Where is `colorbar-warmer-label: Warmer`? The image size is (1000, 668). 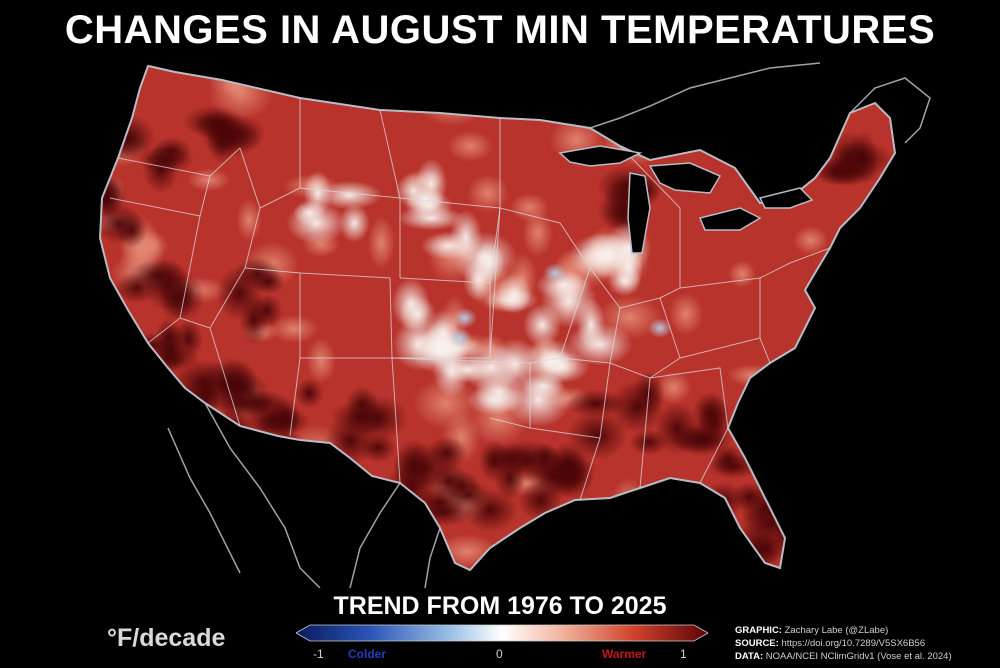 colorbar-warmer-label: Warmer is located at coordinates (624, 654).